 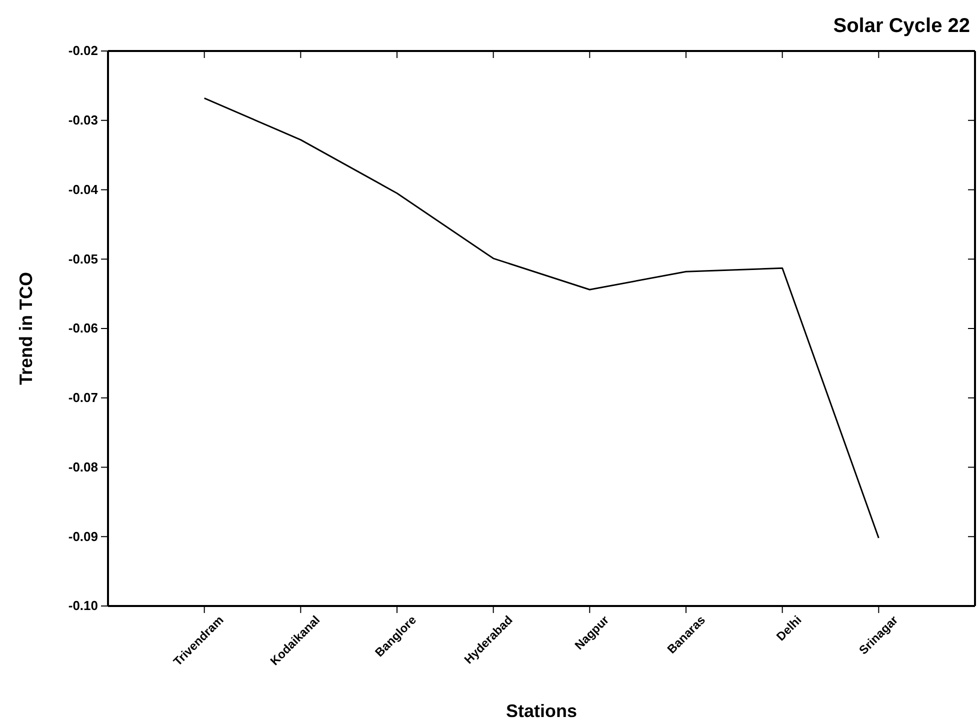 I want to click on y-tick-label: -0.07, so click(x=83, y=398).